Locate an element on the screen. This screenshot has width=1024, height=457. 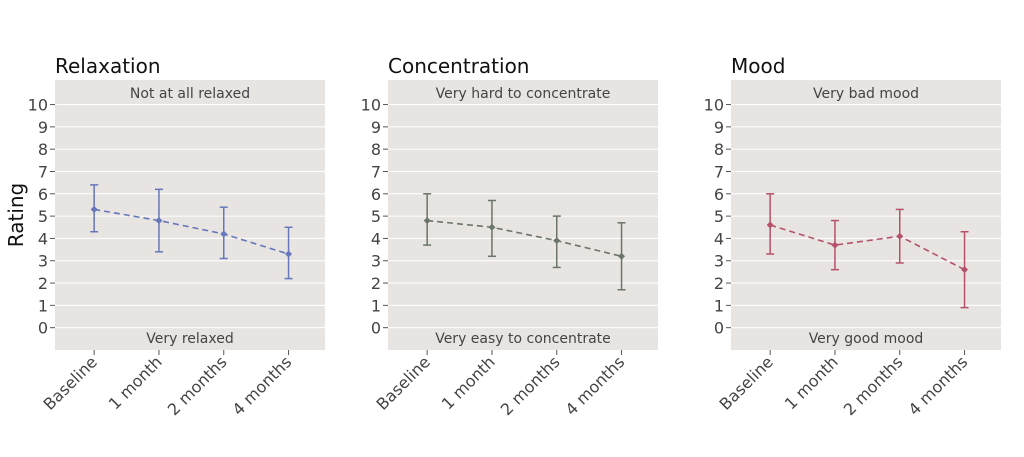
y-axis-title: Rating is located at coordinates (16, 215).